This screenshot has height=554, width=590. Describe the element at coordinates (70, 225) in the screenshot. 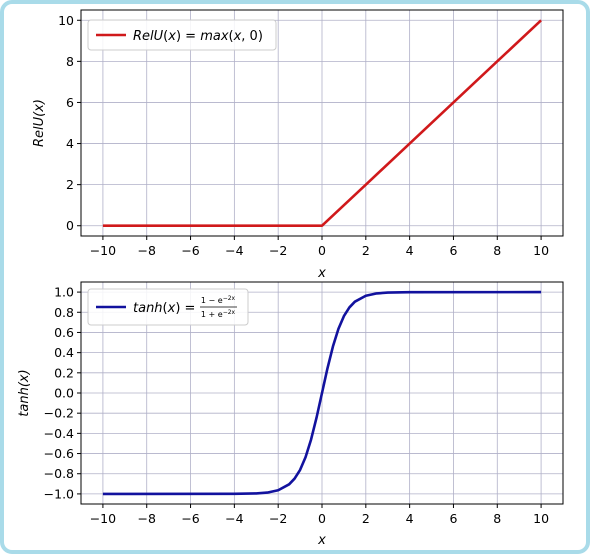

I see `y-tick-label: 0` at that location.